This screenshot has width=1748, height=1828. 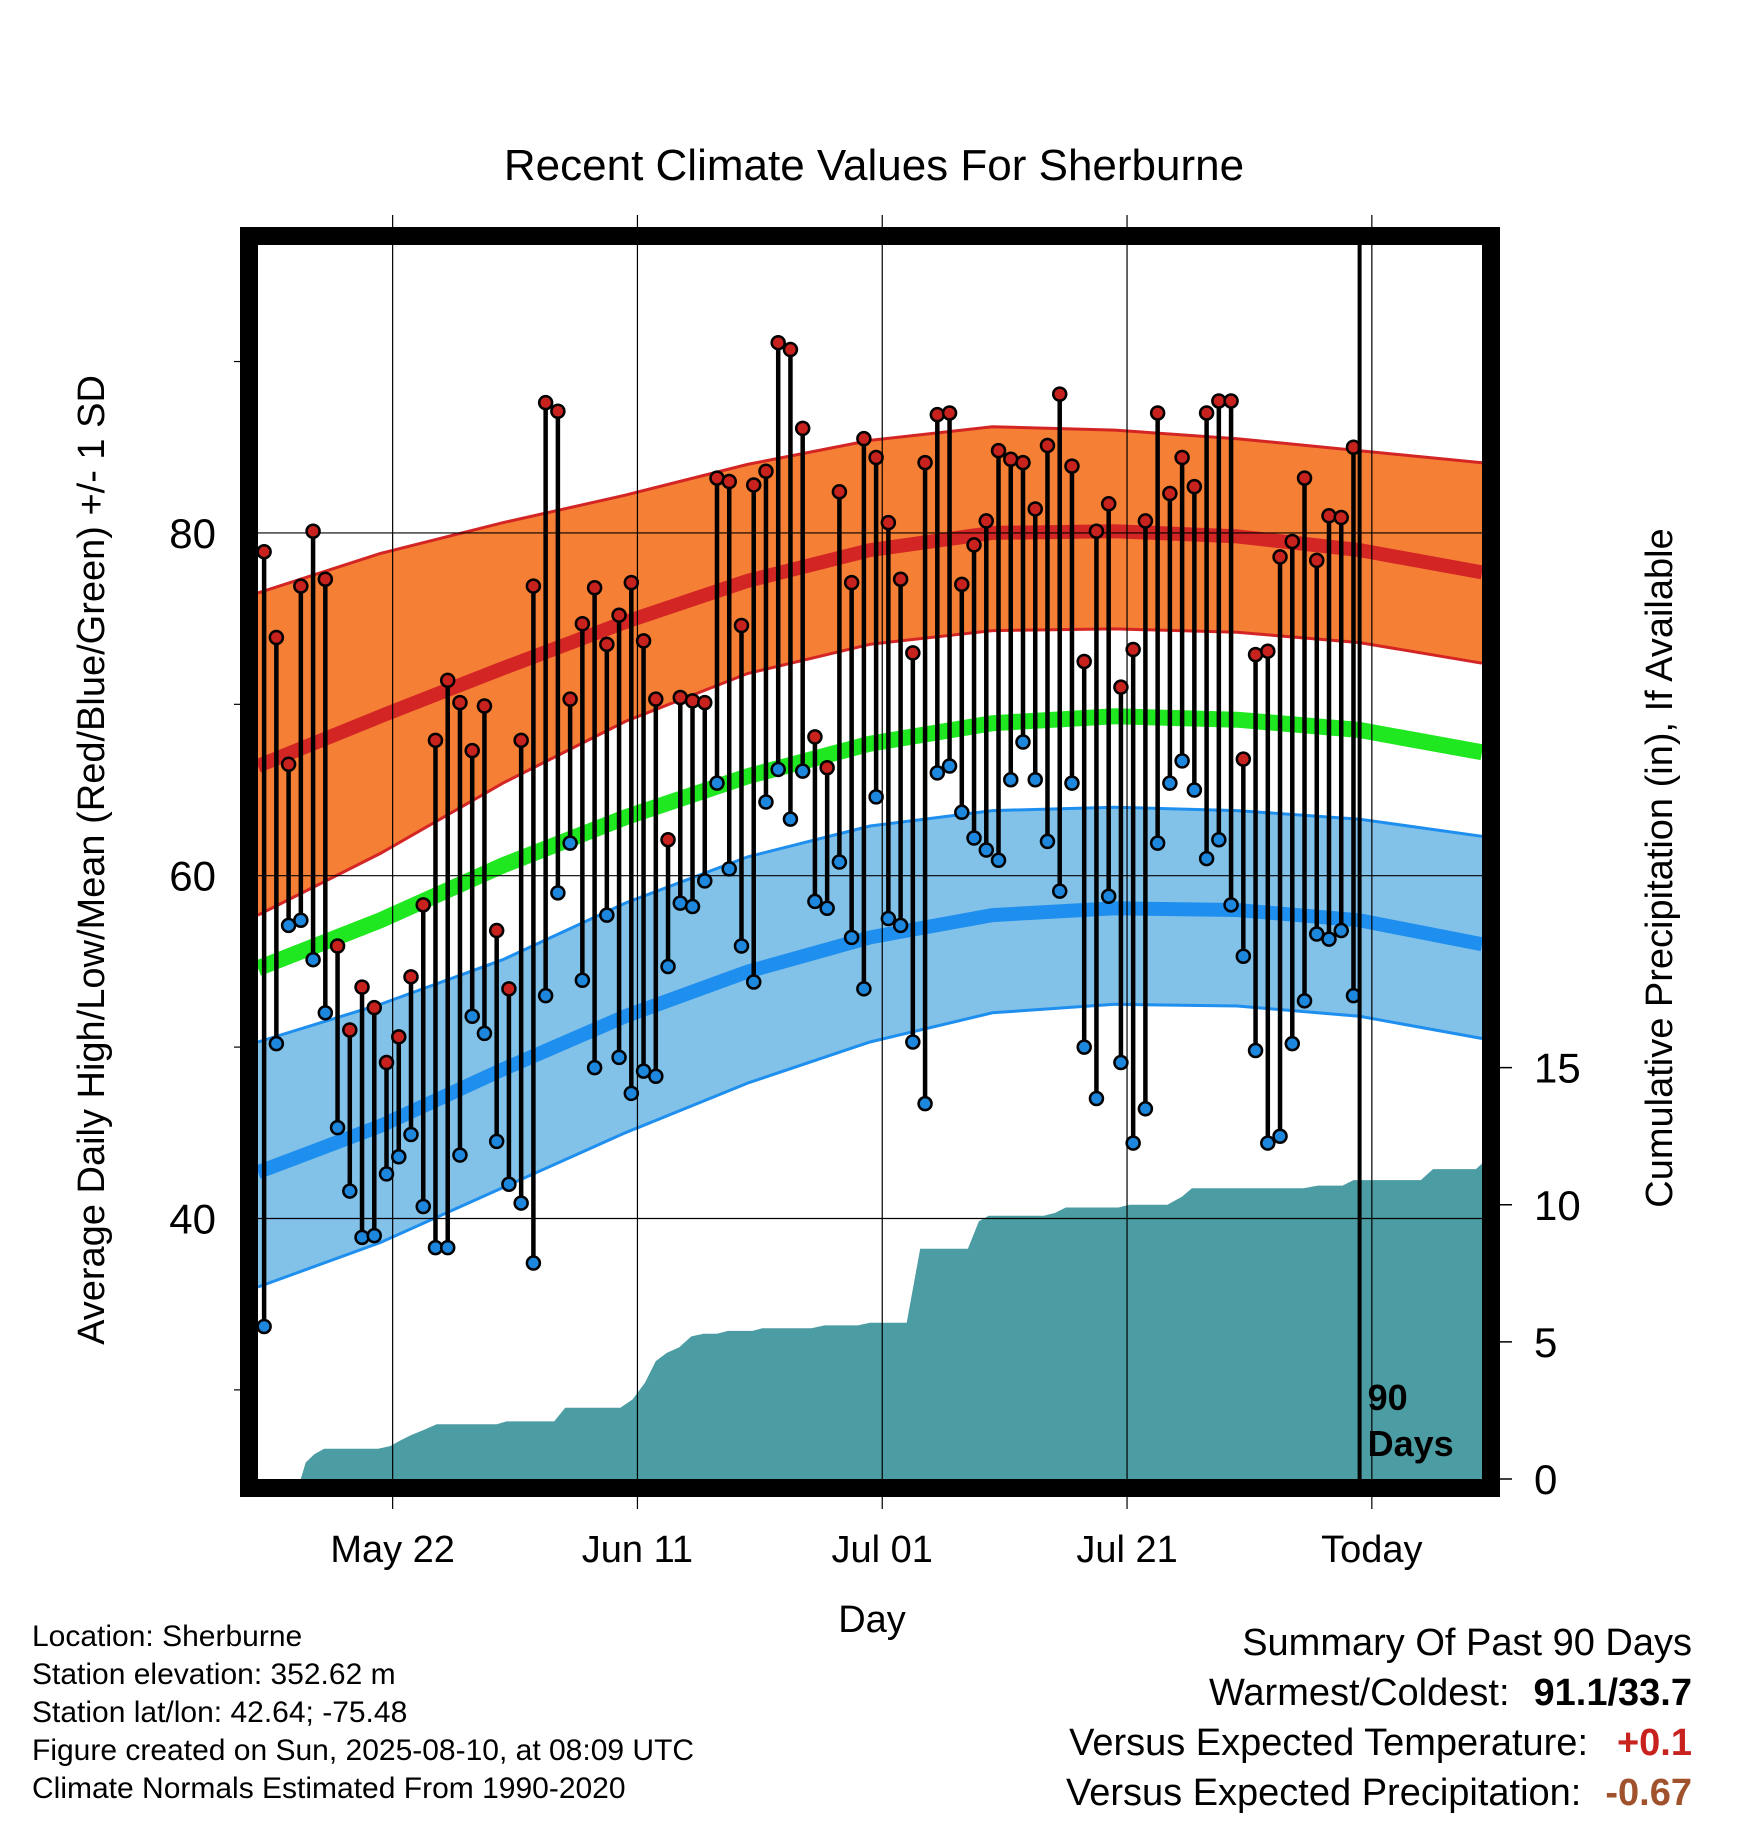 I want to click on warm-cold-label: Warmest/Coldest:, so click(x=1359, y=1693).